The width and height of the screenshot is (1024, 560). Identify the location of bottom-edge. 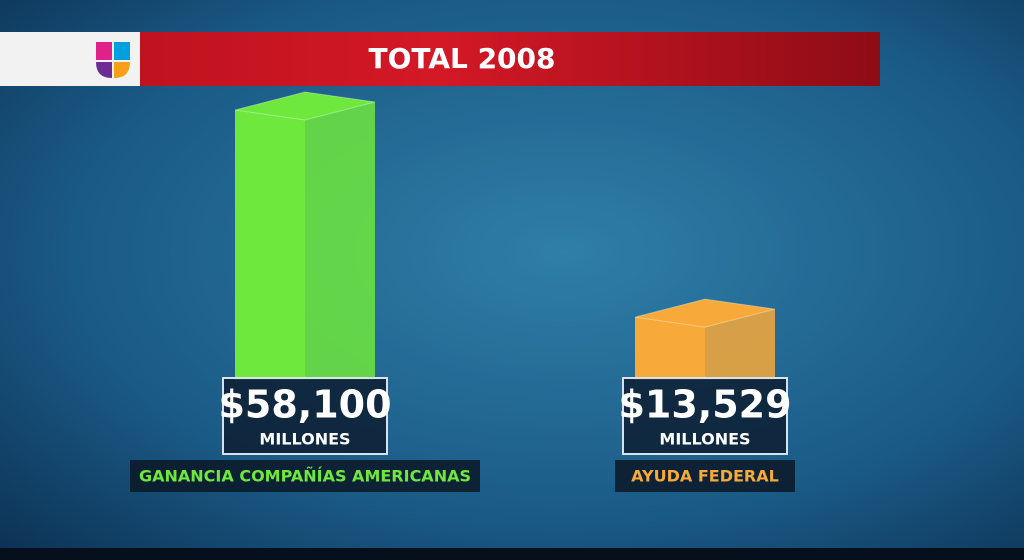
(512, 554).